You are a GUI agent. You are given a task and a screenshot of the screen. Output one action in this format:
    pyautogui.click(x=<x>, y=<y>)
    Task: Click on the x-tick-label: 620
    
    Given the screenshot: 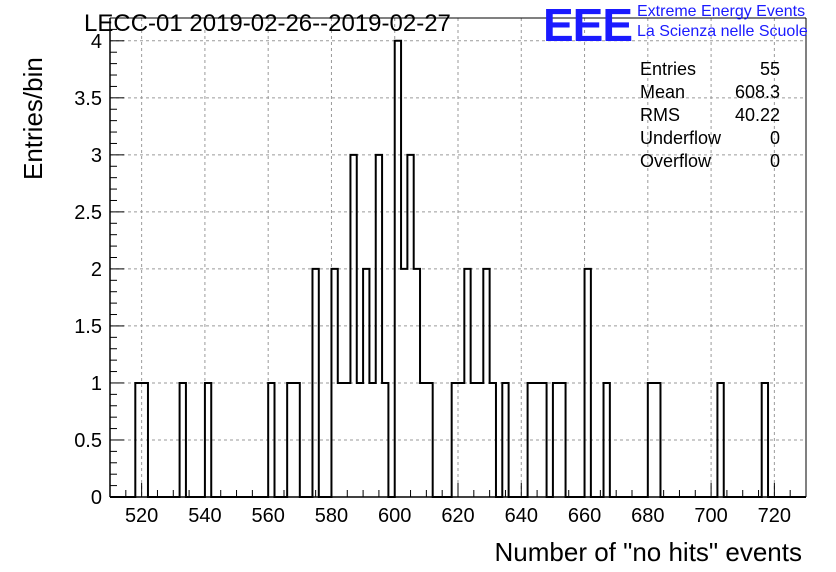 What is the action you would take?
    pyautogui.click(x=457, y=516)
    